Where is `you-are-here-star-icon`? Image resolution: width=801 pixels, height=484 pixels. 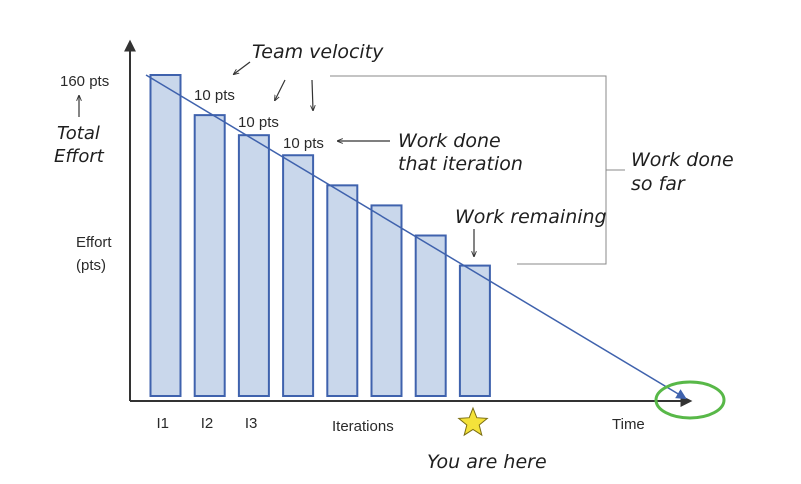
you-are-here-star-icon is located at coordinates (473, 421).